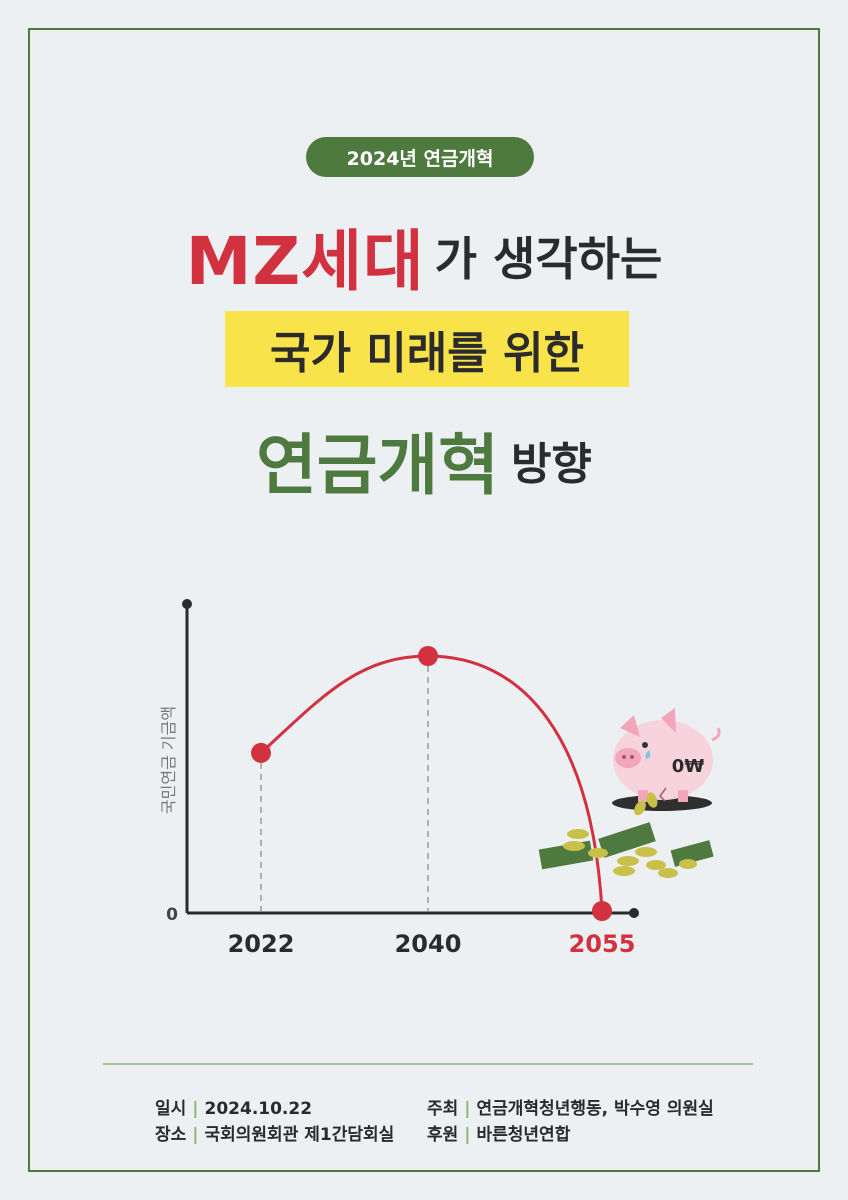 This screenshot has width=848, height=1200. What do you see at coordinates (602, 911) in the screenshot?
I see `point-2055` at bounding box center [602, 911].